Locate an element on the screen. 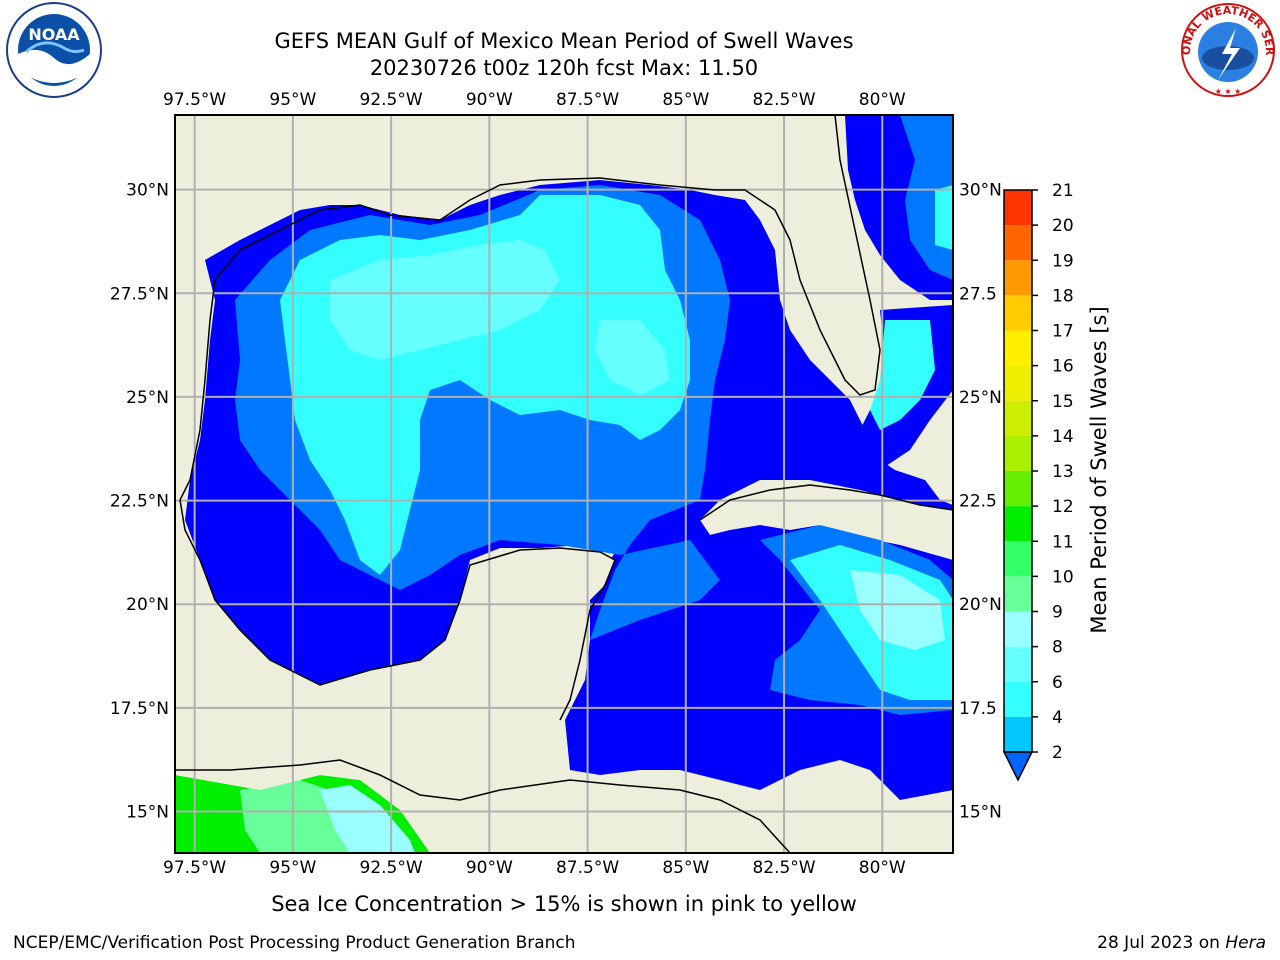 This screenshot has width=1280, height=960. nws-logo: NATIONAL WEATHER SERVICE ★ ★ ★ is located at coordinates (1227, 48).